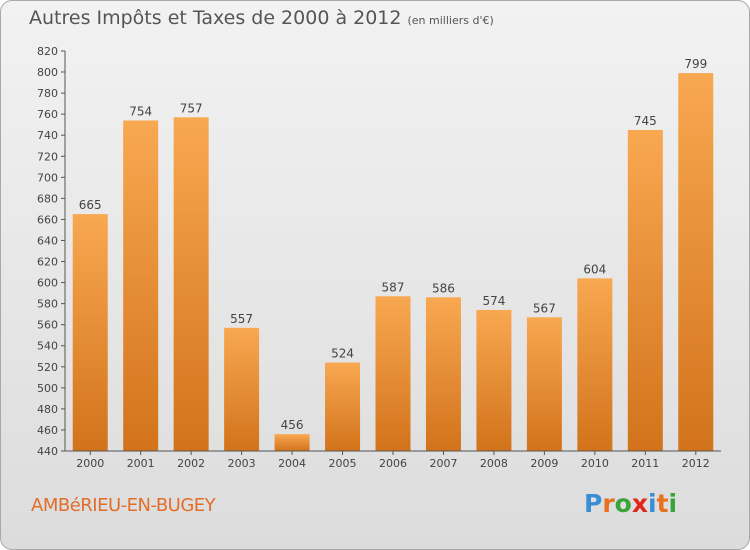 The image size is (750, 550). What do you see at coordinates (544, 308) in the screenshot?
I see `data-label-2009: 567` at bounding box center [544, 308].